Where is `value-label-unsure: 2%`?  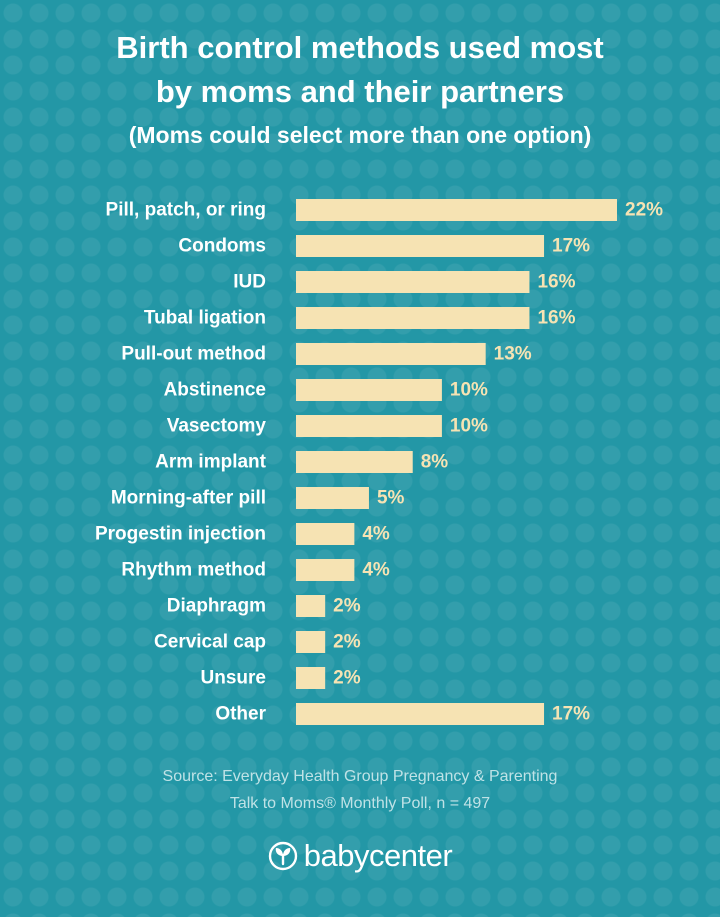 value-label-unsure: 2% is located at coordinates (347, 678).